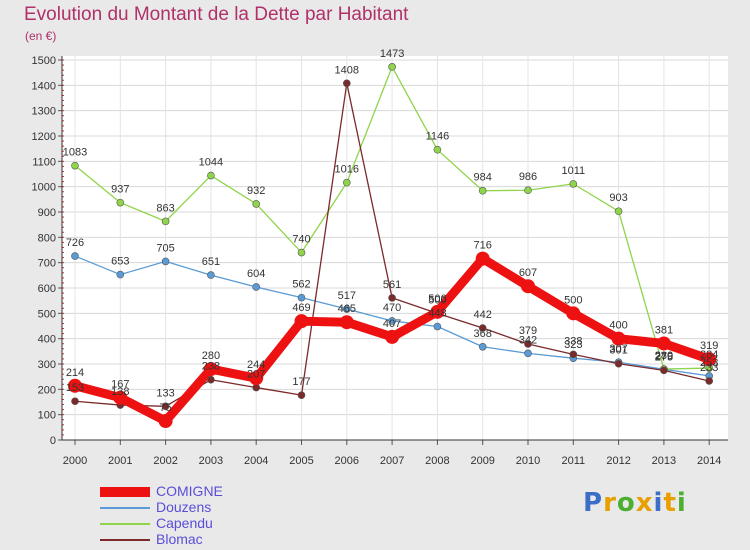 This screenshot has width=750, height=550. What do you see at coordinates (47, 238) in the screenshot?
I see `y-tick-label: 800` at bounding box center [47, 238].